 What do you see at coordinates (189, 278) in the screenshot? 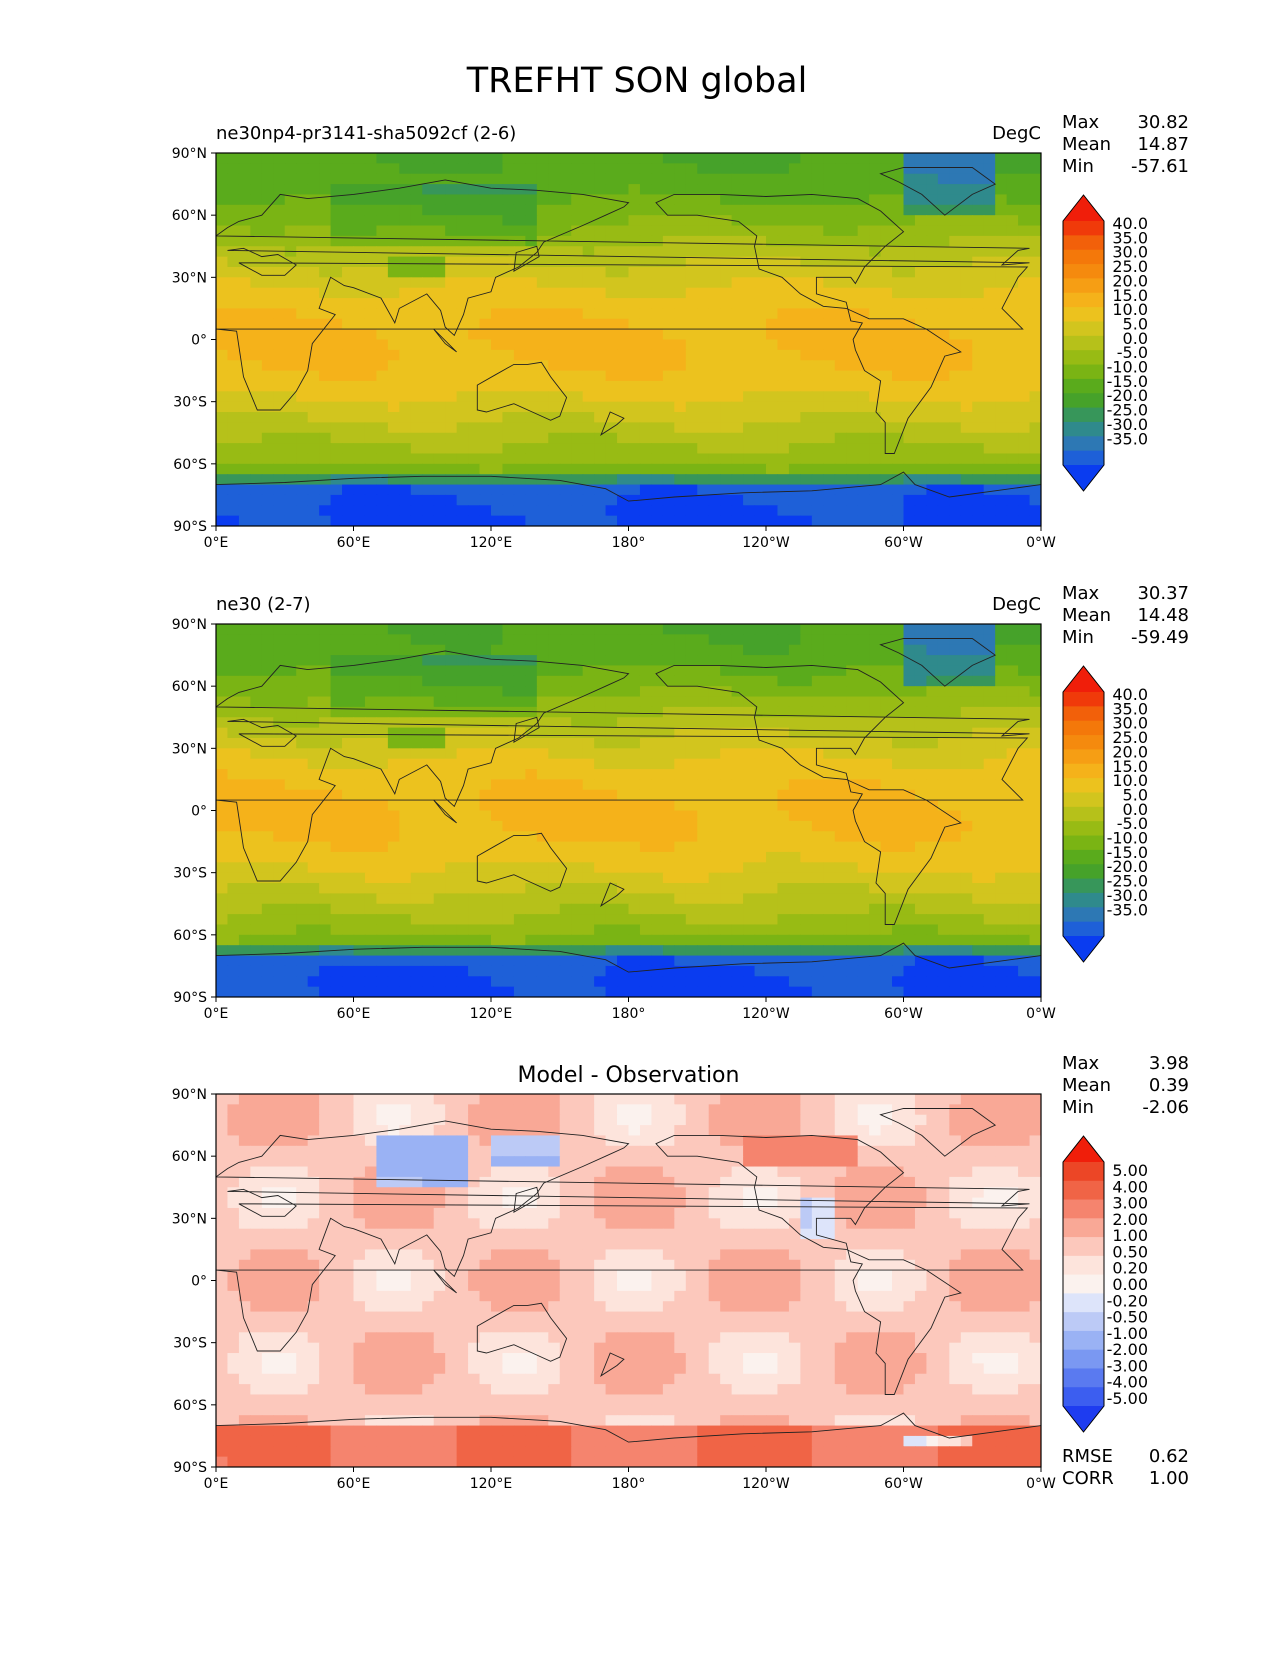
I see `y-tick-label: 30°N` at bounding box center [189, 278].